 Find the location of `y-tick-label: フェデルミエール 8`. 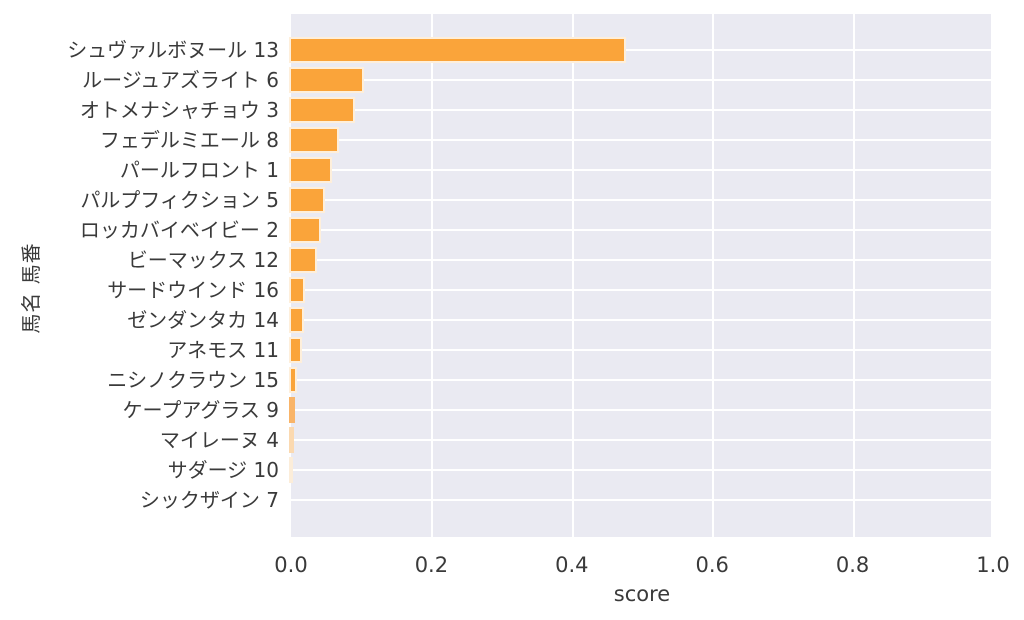

y-tick-label: フェデルミエール 8 is located at coordinates (189, 140).